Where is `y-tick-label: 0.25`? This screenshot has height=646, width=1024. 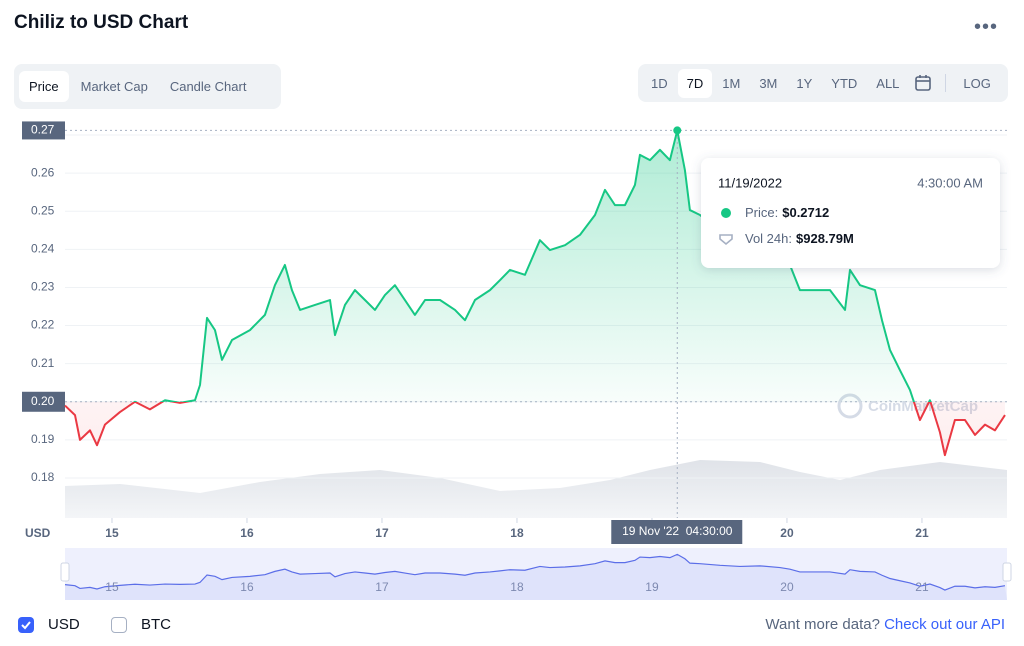
y-tick-label: 0.25 is located at coordinates (43, 210).